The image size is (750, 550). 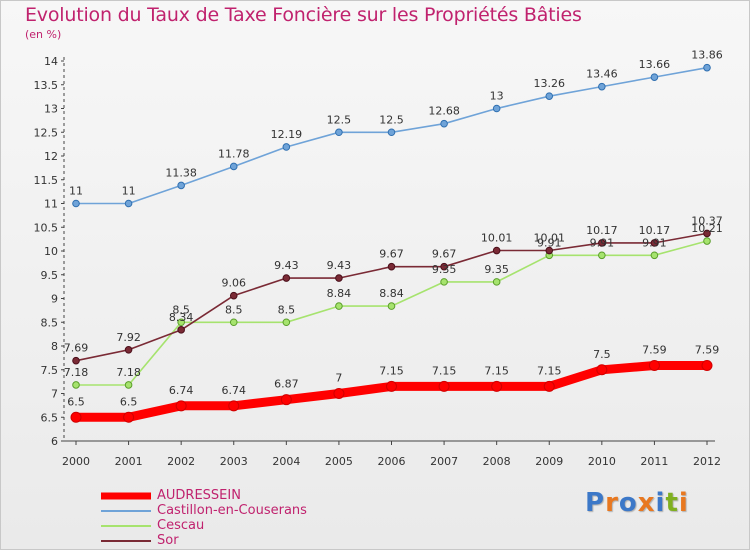 I want to click on logo-letter: P, so click(x=595, y=503).